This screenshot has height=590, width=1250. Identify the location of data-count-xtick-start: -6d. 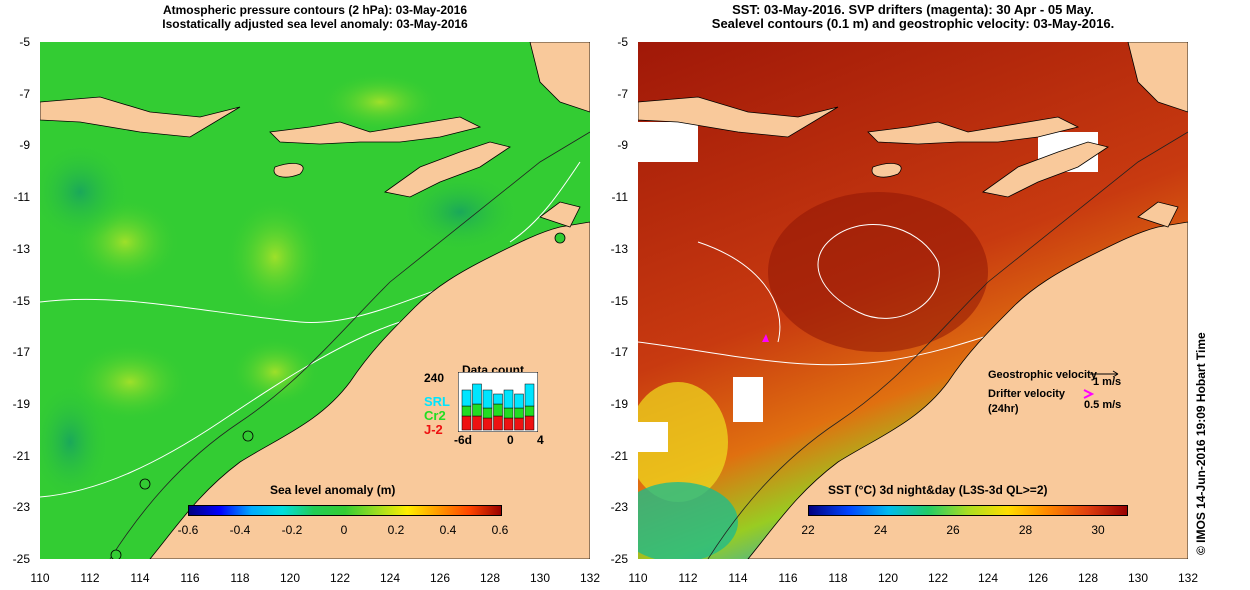
(463, 440).